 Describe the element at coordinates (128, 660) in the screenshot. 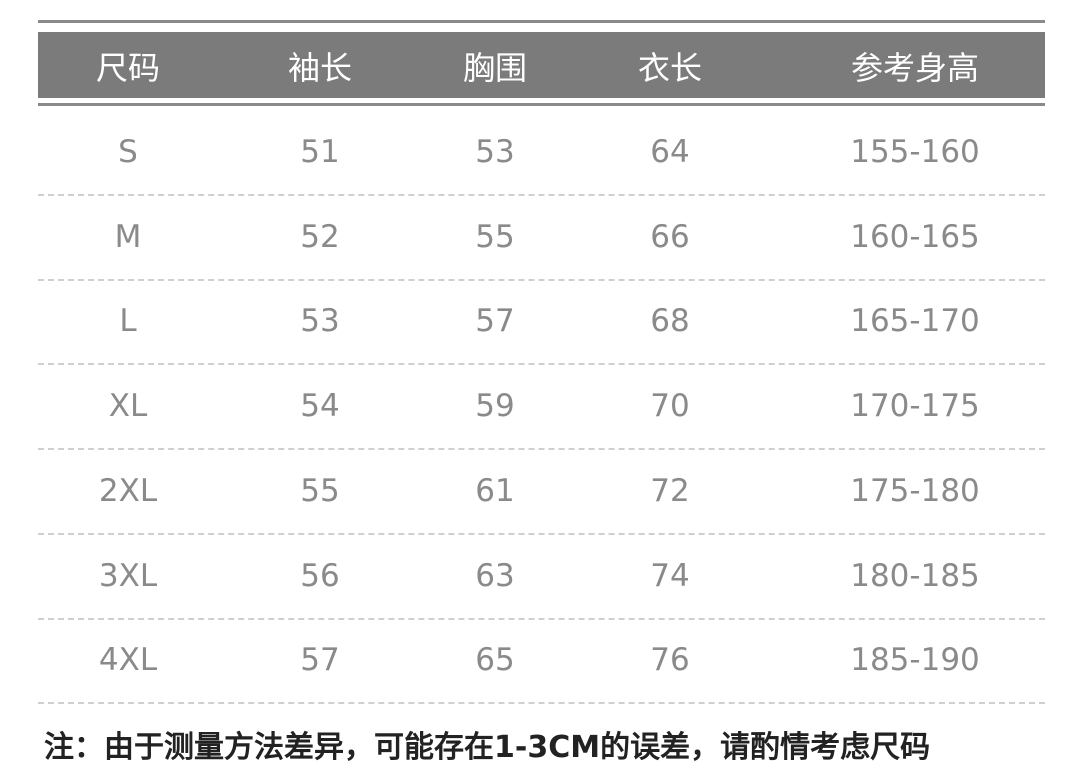

I see `table-cell: 4XL` at that location.